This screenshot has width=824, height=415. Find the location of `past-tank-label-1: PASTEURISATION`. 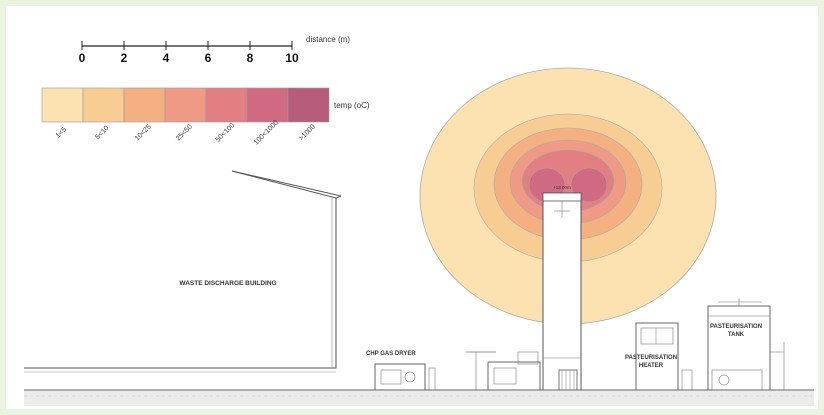

past-tank-label-1: PASTEURISATION is located at coordinates (736, 327).